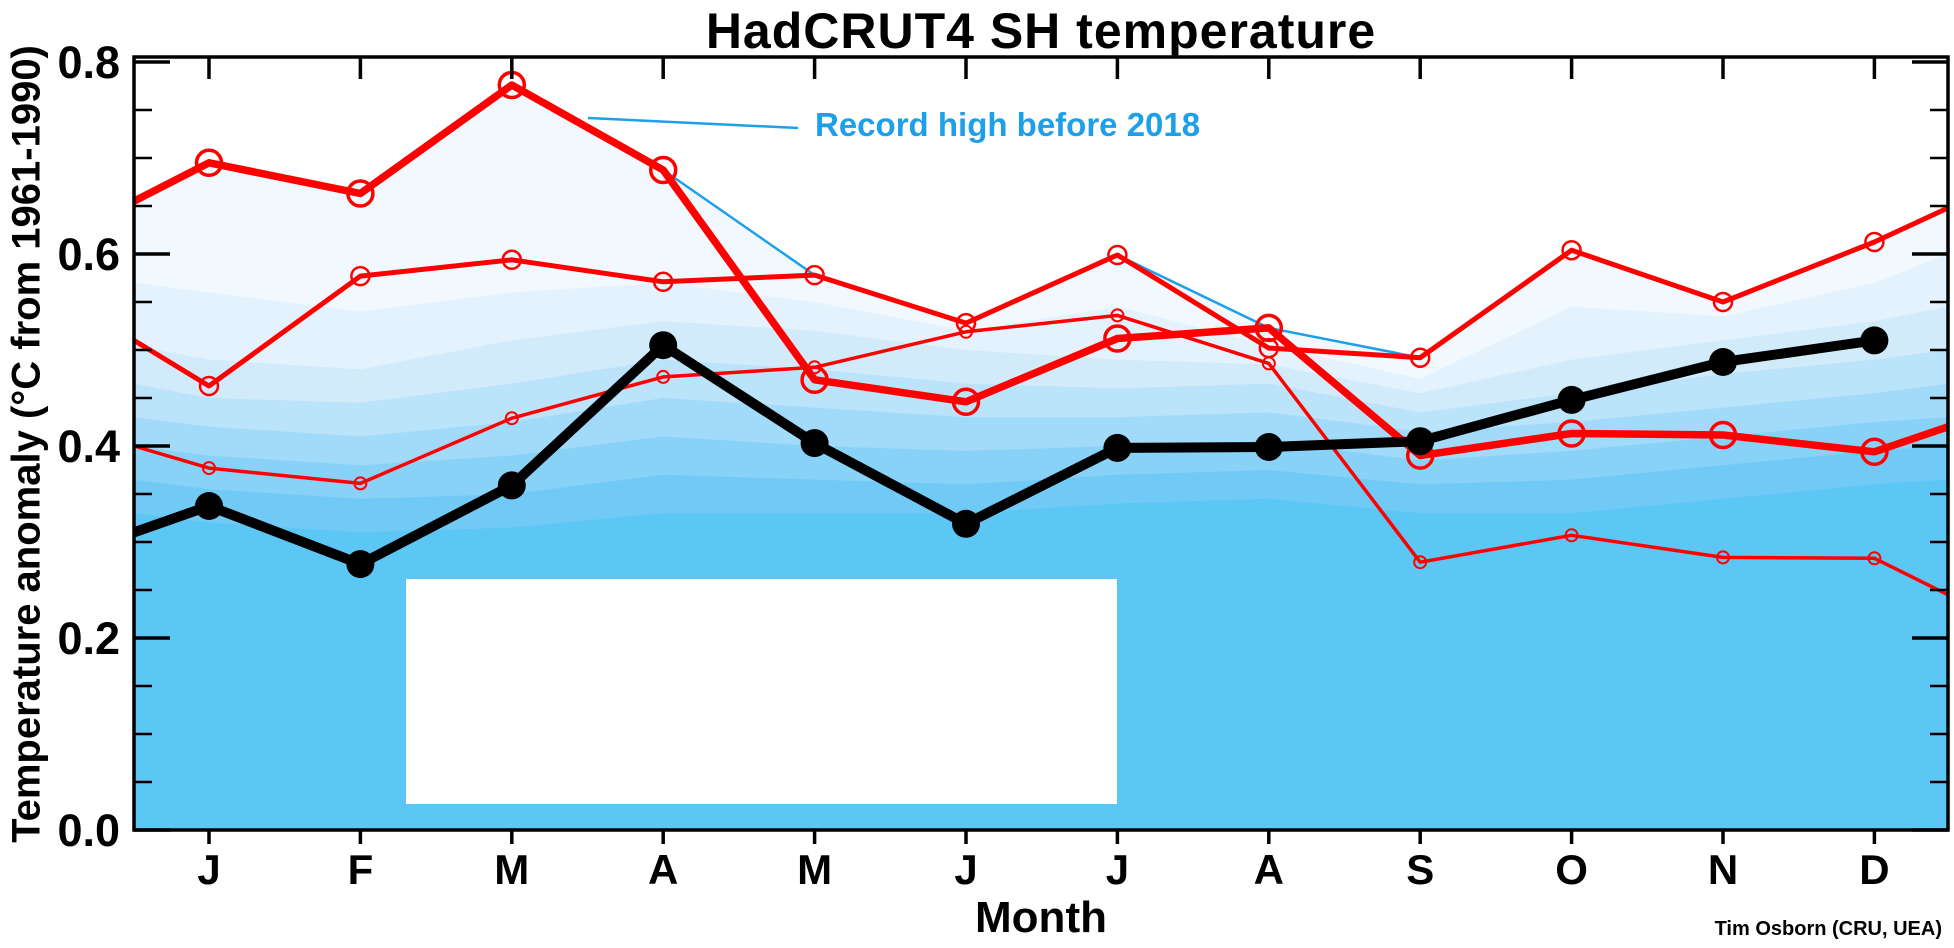 The image size is (1954, 948). Describe the element at coordinates (26, 444) in the screenshot. I see `y-axis-label: Temperature anomaly (°C from 1961-1990)` at that location.